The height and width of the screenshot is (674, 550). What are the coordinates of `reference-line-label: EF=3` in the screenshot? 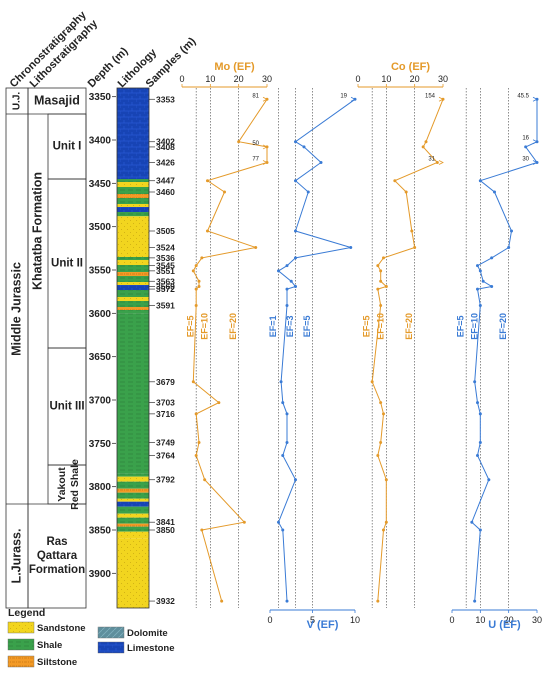 It's located at (290, 326).